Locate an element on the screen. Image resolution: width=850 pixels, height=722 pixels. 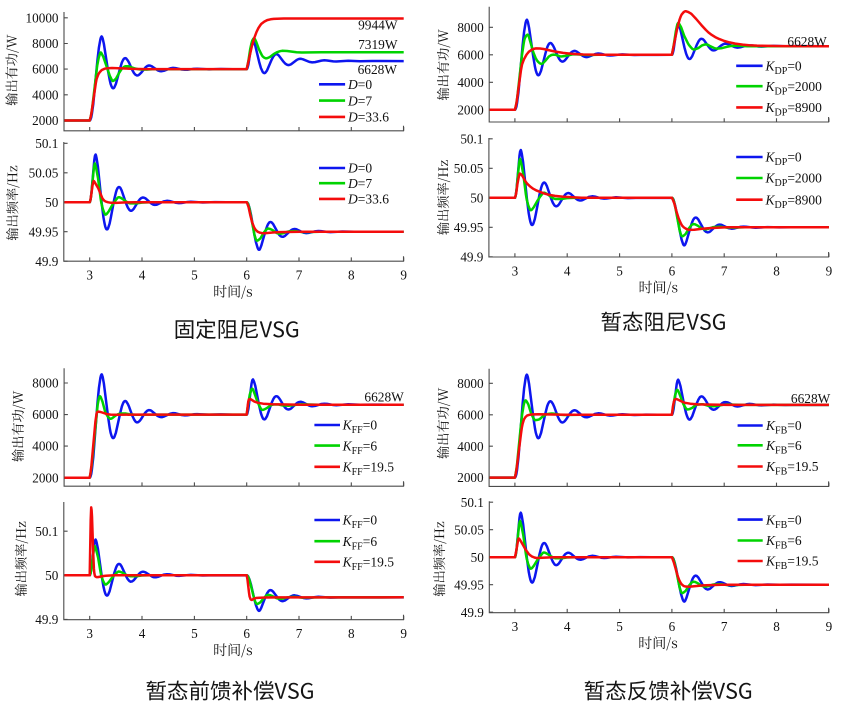
svg-text: 9944W is located at coordinates (378, 25).